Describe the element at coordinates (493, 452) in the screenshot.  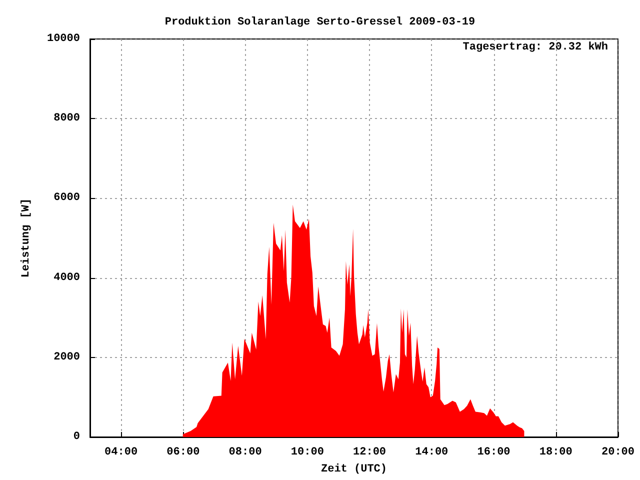
I see `x-tick-label: 16:00` at that location.